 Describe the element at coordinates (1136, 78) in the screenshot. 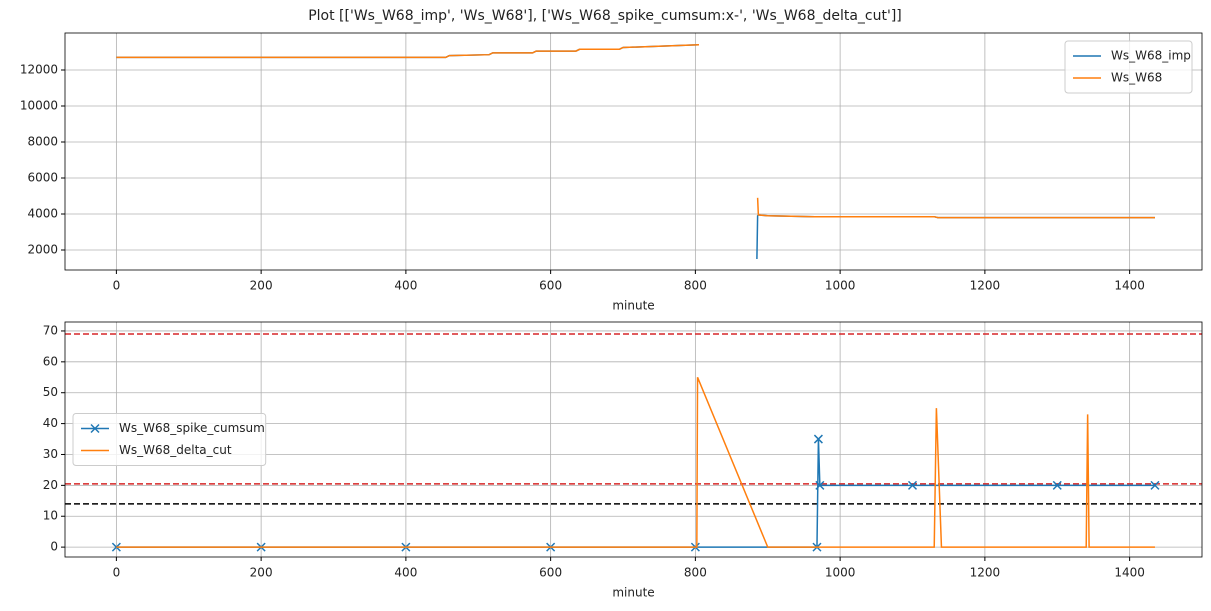

I see `legend-label: Ws_W68` at that location.